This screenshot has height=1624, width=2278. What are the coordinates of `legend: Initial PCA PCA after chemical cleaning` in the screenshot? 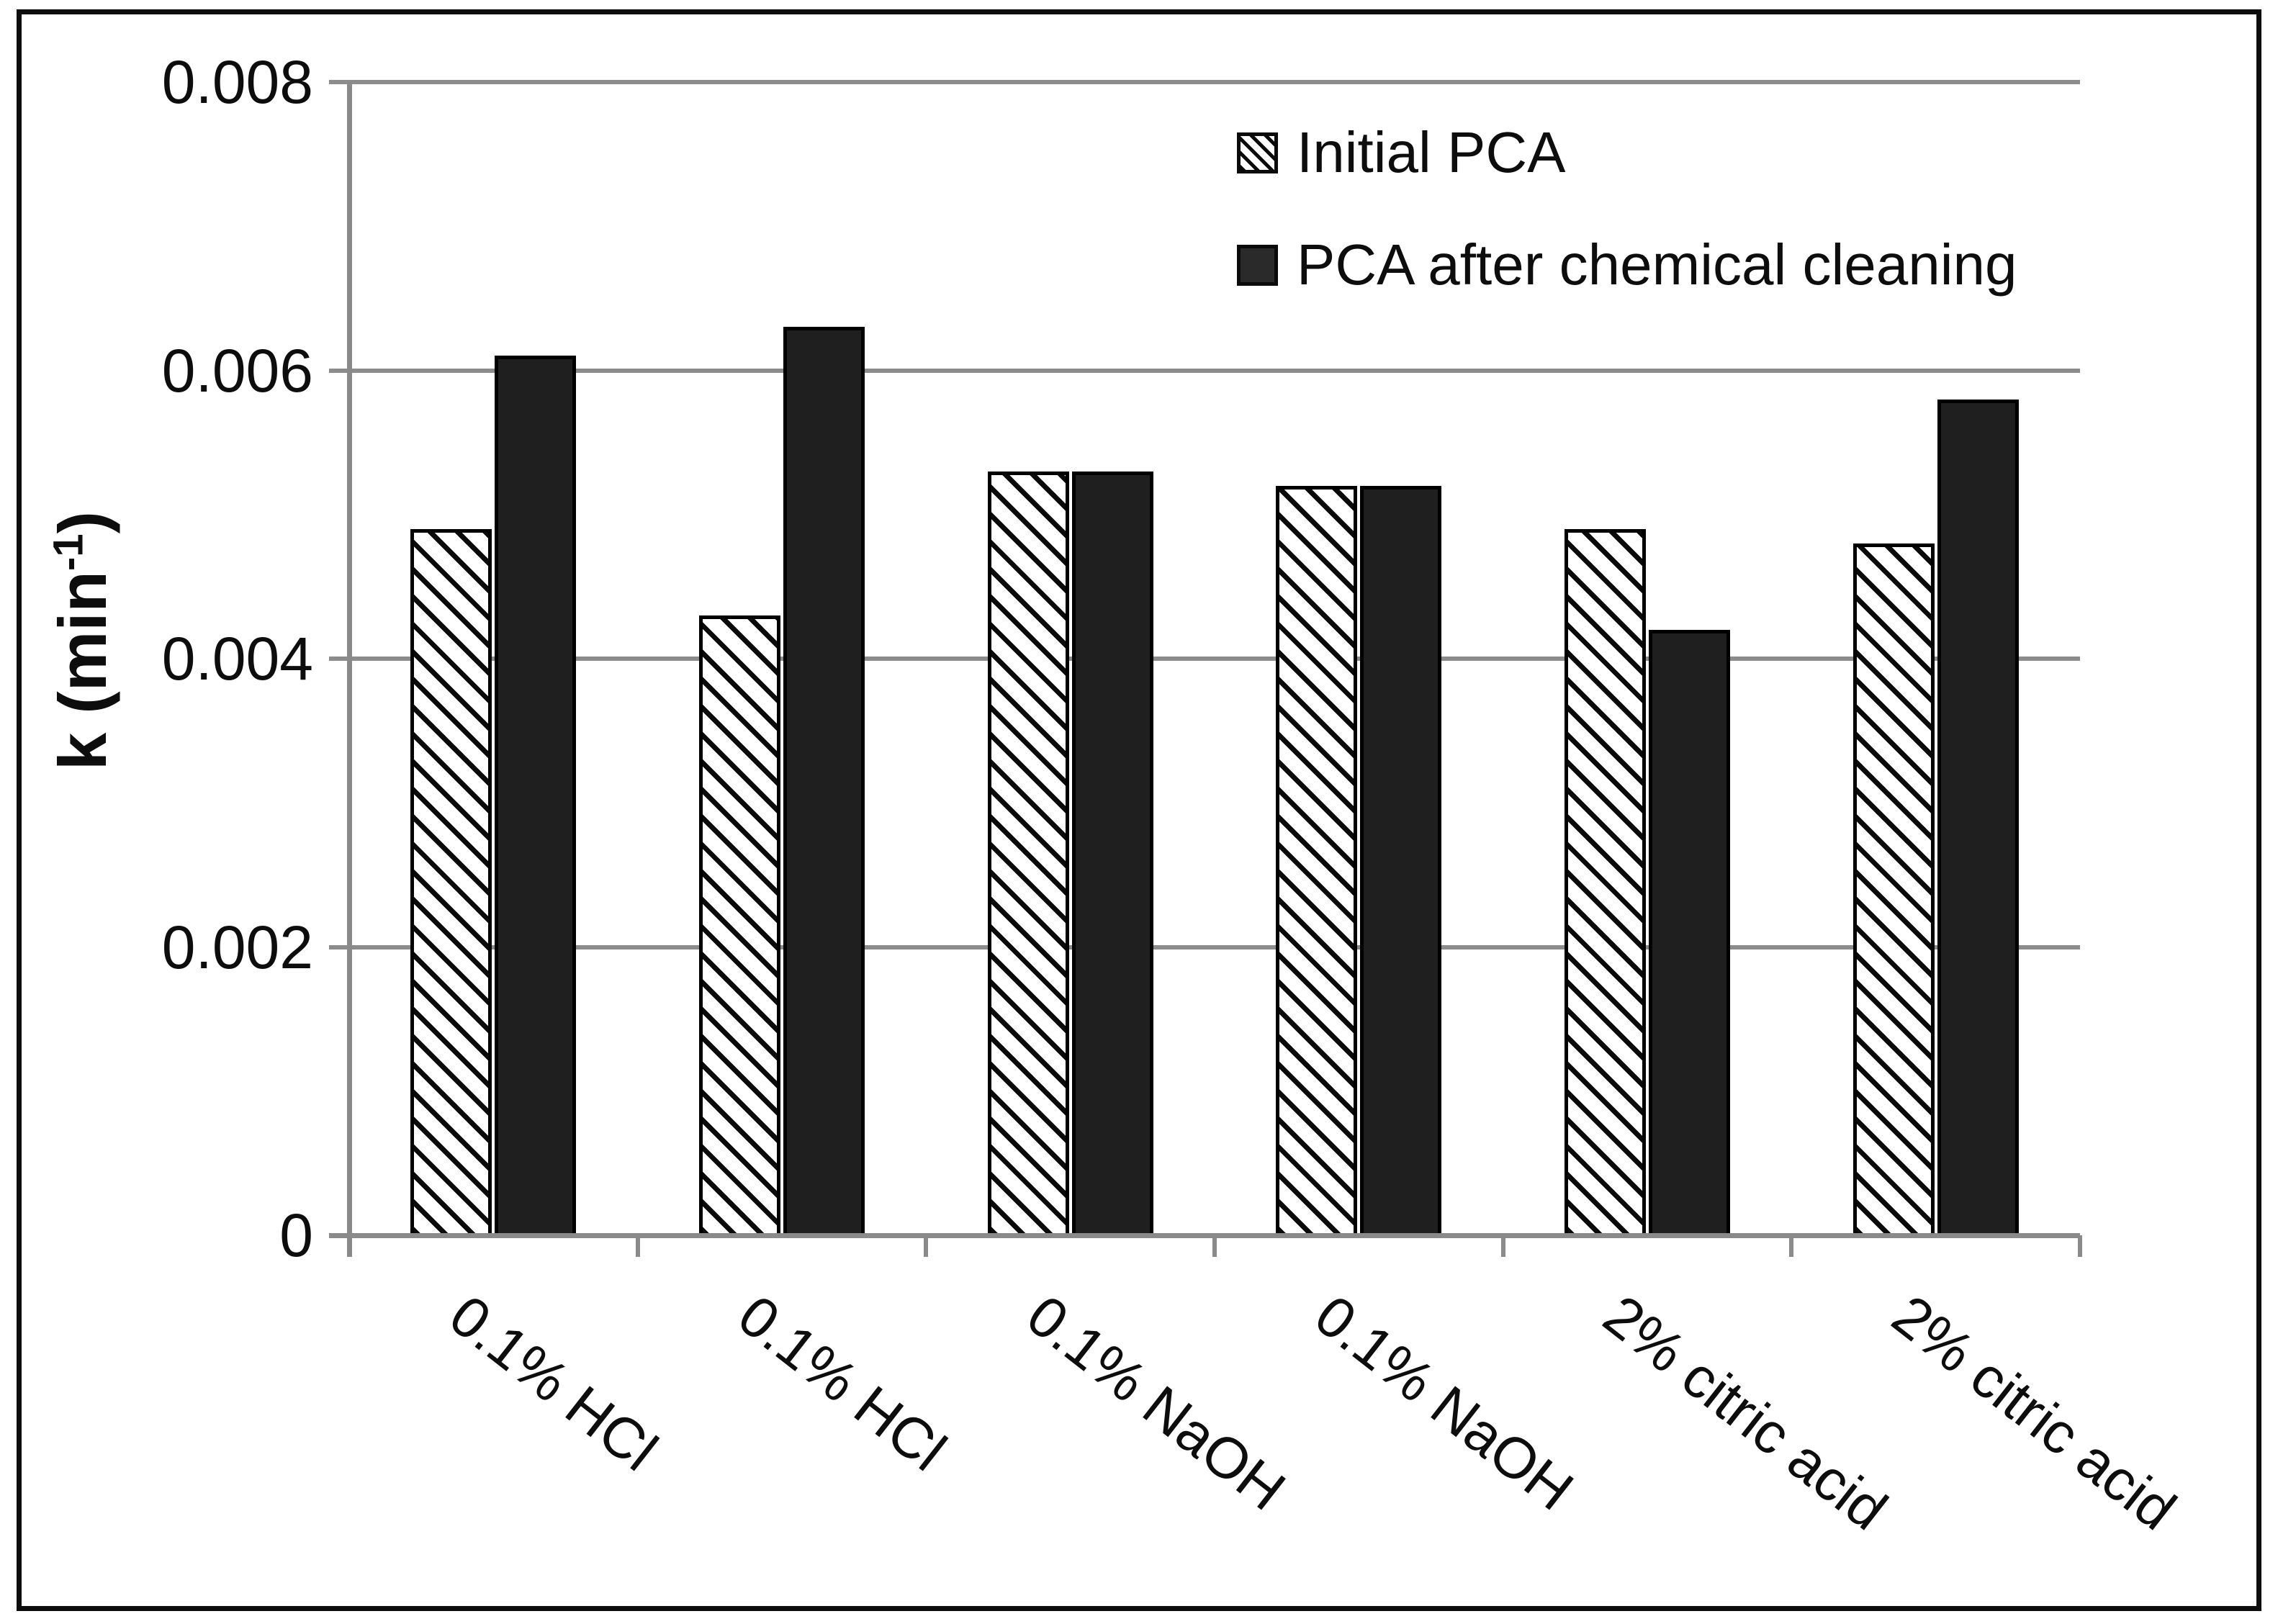 It's located at (1627, 209).